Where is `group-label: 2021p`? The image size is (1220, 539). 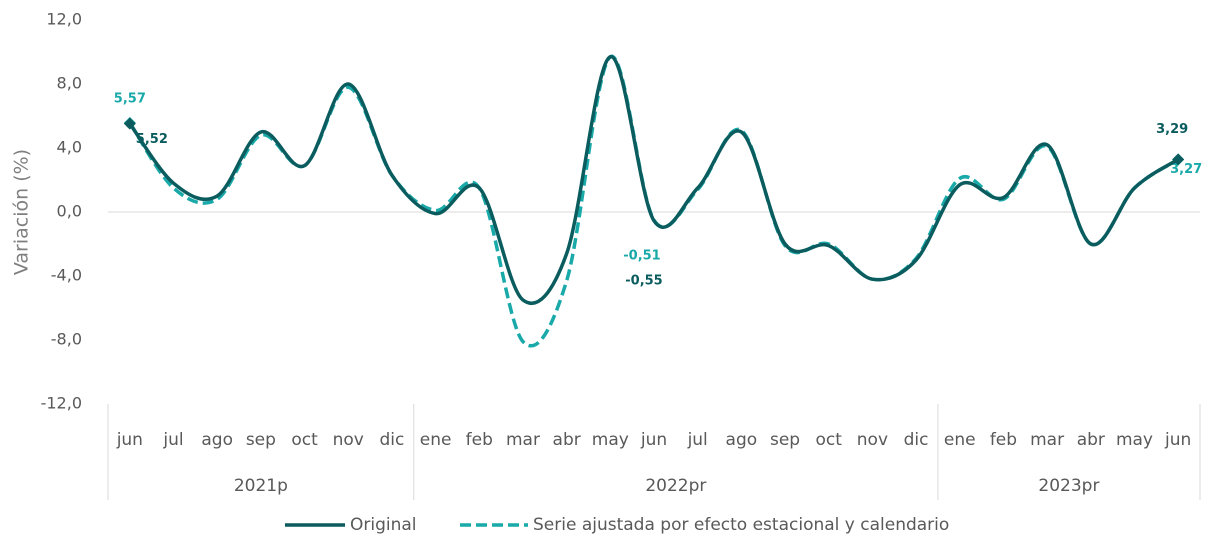
group-label: 2021p is located at coordinates (261, 486).